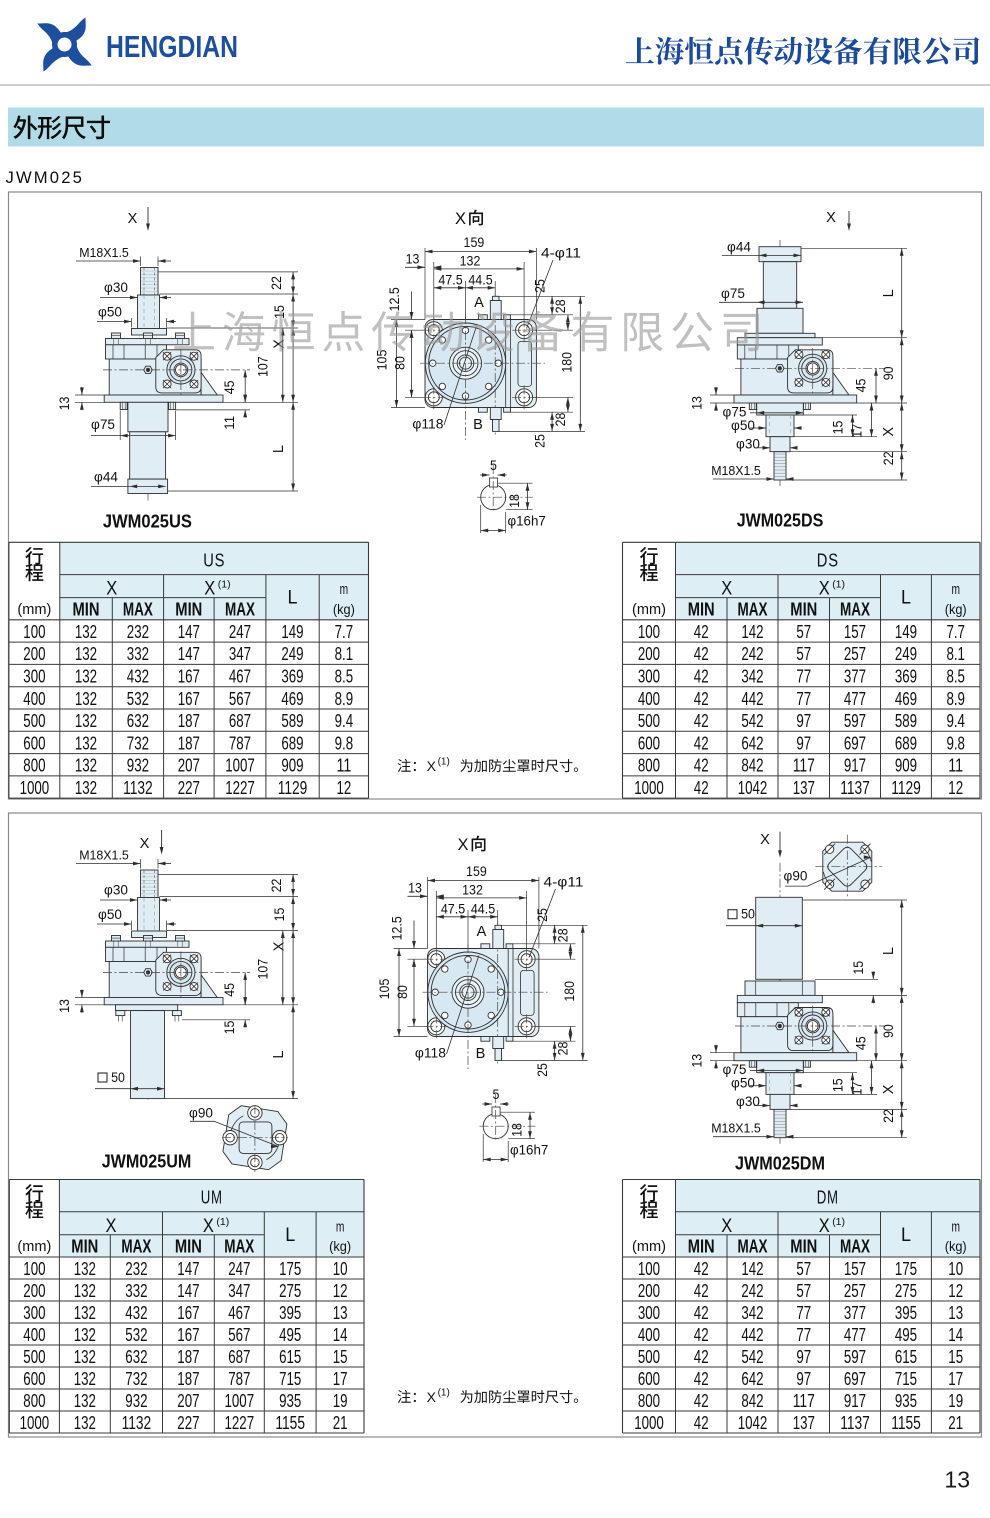  Describe the element at coordinates (240, 1423) in the screenshot. I see `svg-text: 1227` at that location.